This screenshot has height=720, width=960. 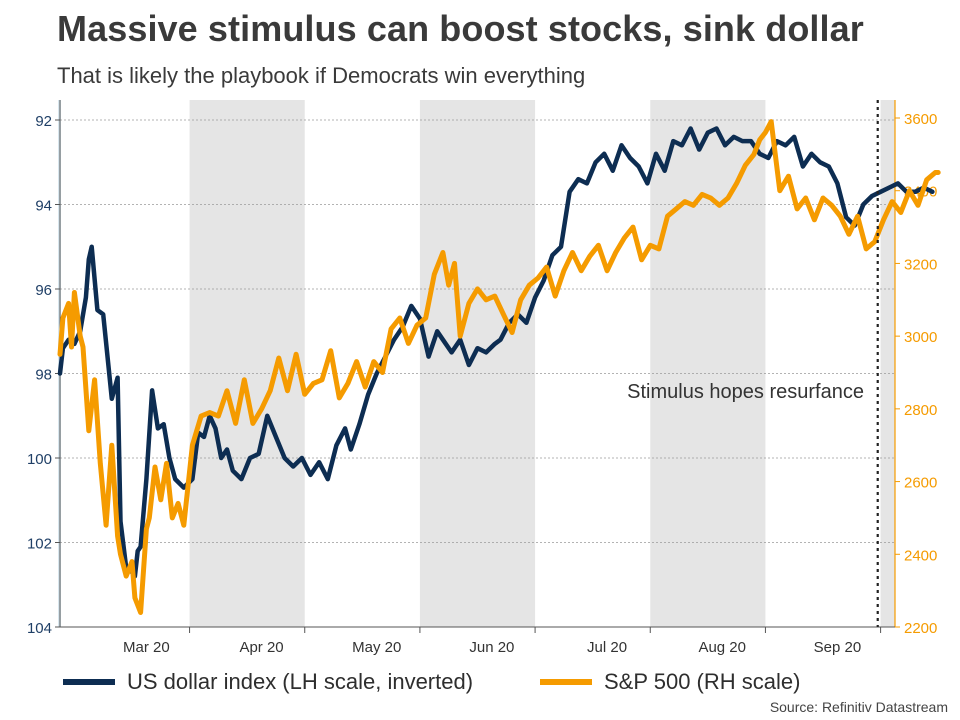 I want to click on x-tick-label-Aug-20: Aug 20, so click(x=722, y=647).